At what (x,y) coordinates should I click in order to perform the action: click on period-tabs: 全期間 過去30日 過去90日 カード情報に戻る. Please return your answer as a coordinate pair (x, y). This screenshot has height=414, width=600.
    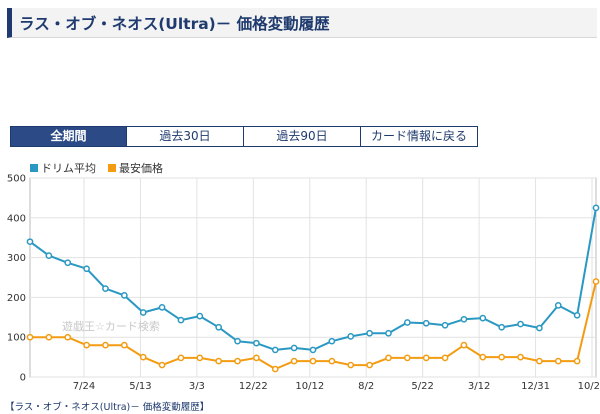
    Looking at the image, I should click on (244, 136).